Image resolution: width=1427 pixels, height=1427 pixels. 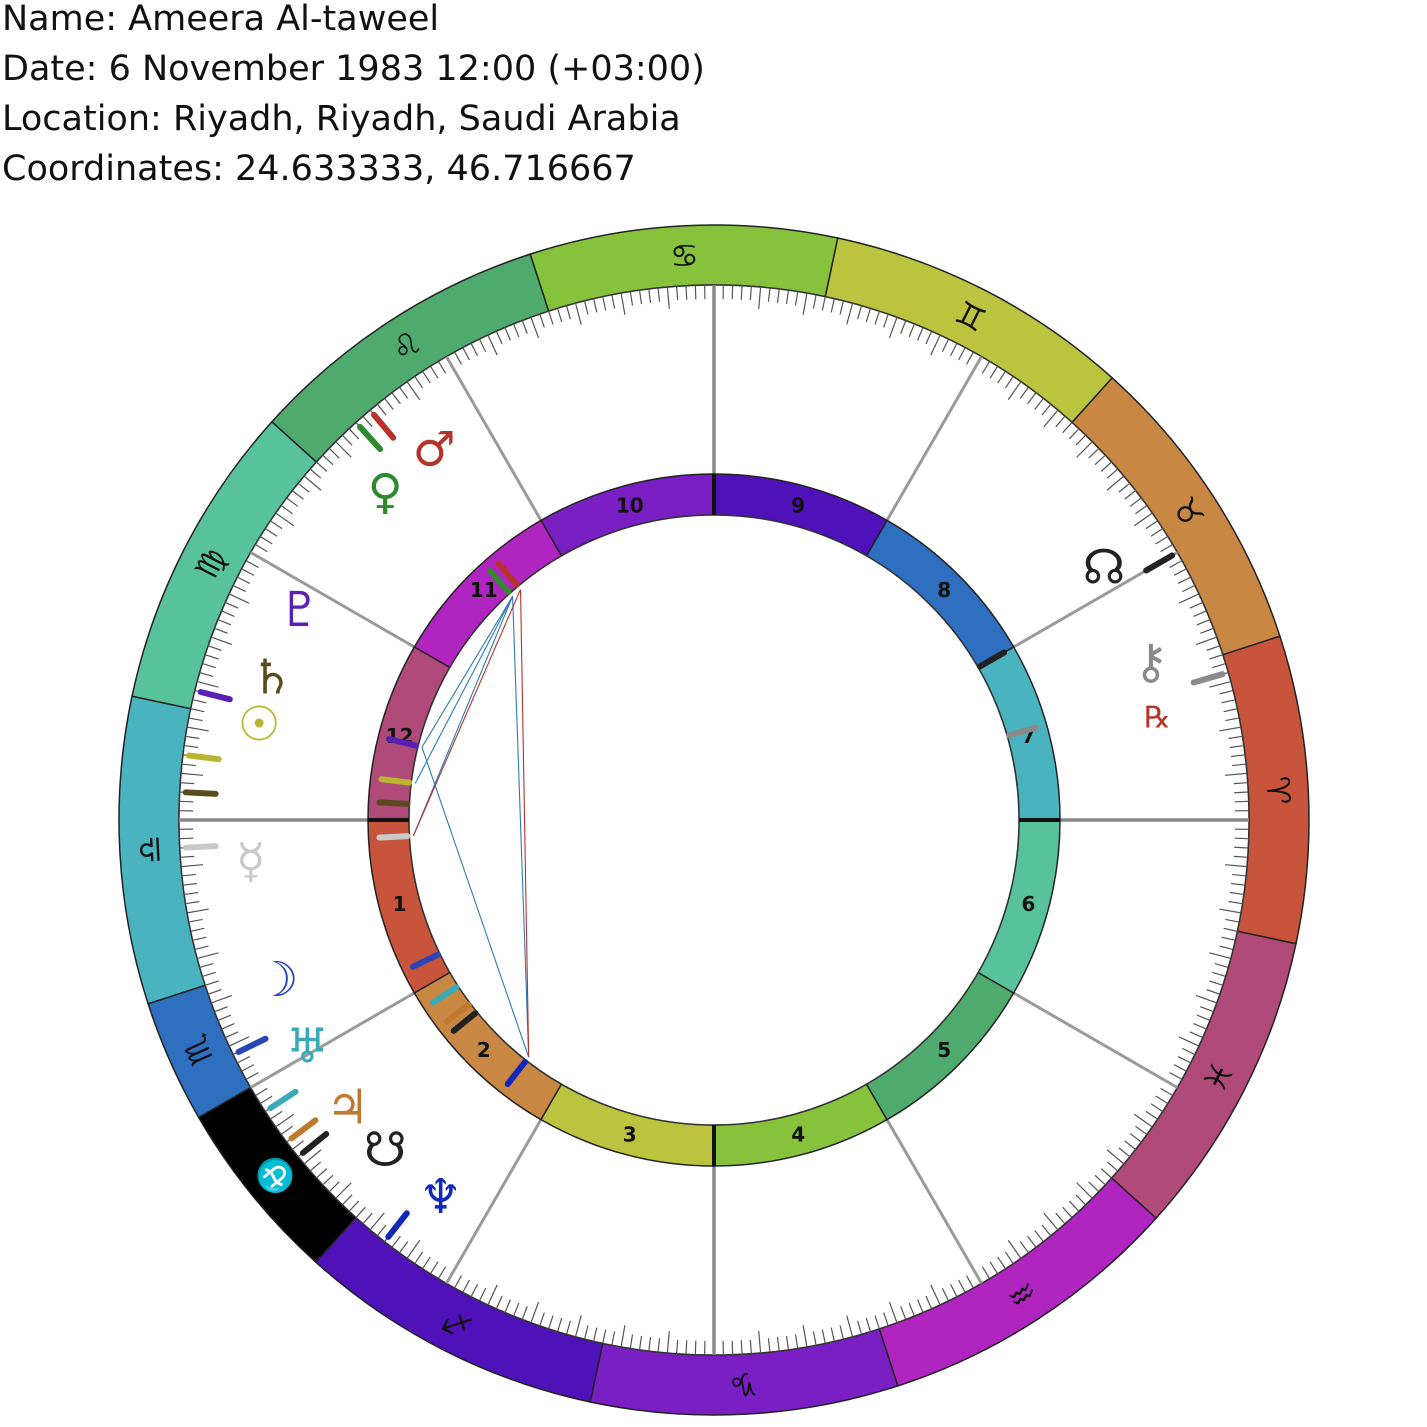 What do you see at coordinates (283, 1100) in the screenshot?
I see `uranus-outer-mark` at bounding box center [283, 1100].